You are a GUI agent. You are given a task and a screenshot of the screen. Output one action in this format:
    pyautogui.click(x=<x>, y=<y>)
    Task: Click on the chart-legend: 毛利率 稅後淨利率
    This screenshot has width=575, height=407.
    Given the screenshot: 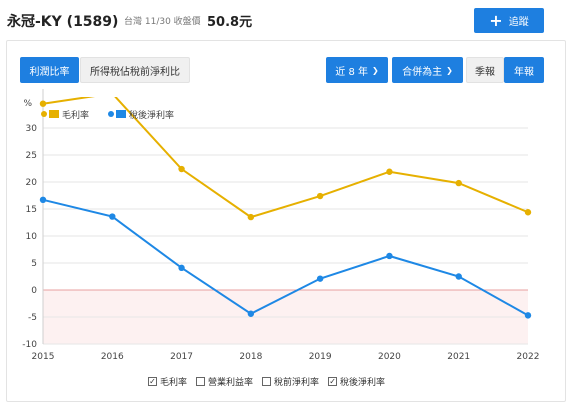 What is the action you would take?
    pyautogui.click(x=107, y=115)
    